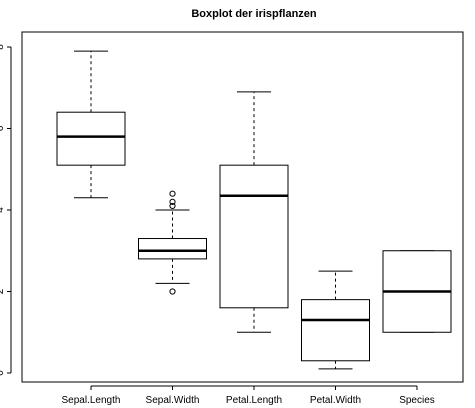 The image size is (475, 408). Describe the element at coordinates (335, 400) in the screenshot. I see `x-tick-label: Petal.Width` at that location.